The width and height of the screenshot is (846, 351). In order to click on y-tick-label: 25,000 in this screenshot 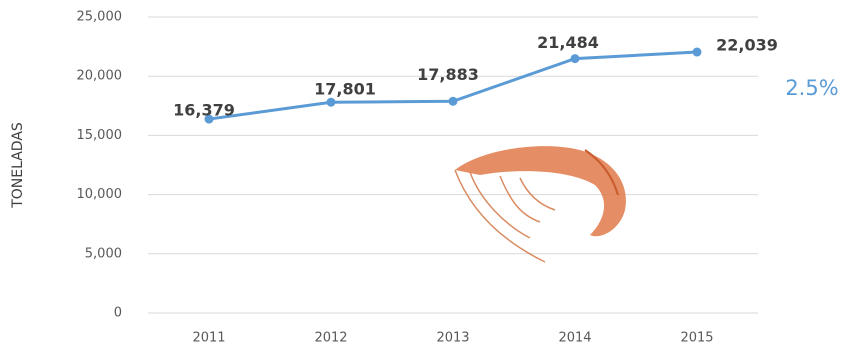, I will do `click(100, 17)`.